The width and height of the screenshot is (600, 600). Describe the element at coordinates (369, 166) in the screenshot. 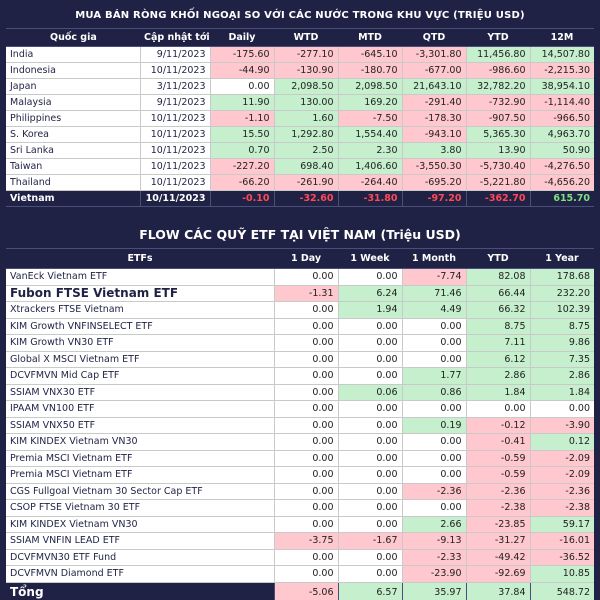

I see `flow-value: 1,406.60` at that location.